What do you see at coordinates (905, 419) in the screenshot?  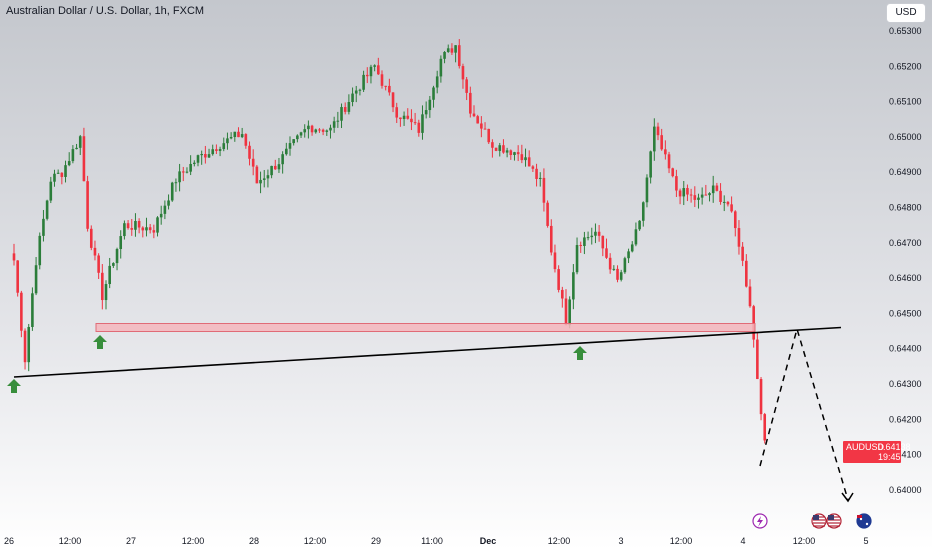 I see `y-tick-label: 0.64200` at bounding box center [905, 419].